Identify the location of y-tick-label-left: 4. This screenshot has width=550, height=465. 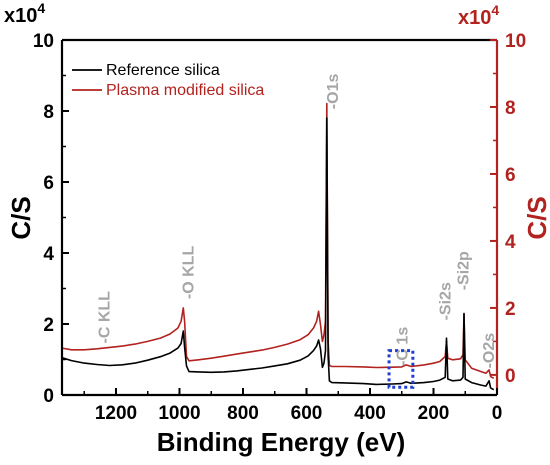
(48, 254).